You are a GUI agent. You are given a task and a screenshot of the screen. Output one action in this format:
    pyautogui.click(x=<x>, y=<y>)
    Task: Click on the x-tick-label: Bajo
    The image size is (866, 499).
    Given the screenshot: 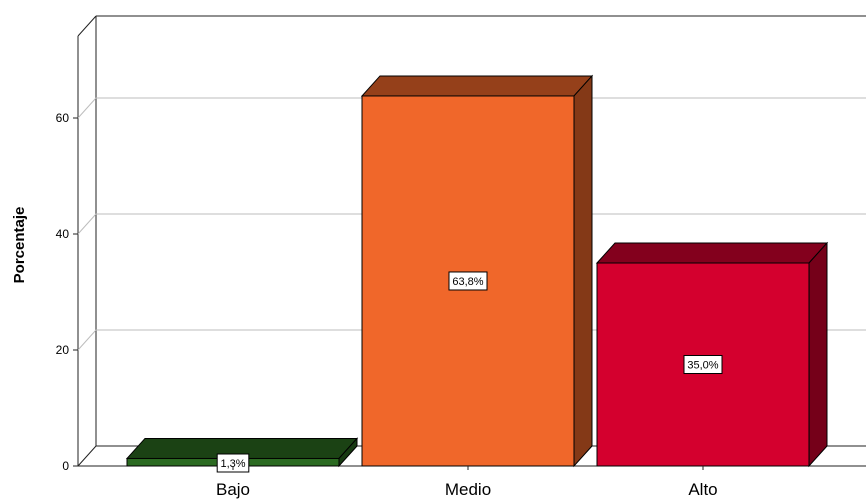 What is the action you would take?
    pyautogui.click(x=233, y=489)
    